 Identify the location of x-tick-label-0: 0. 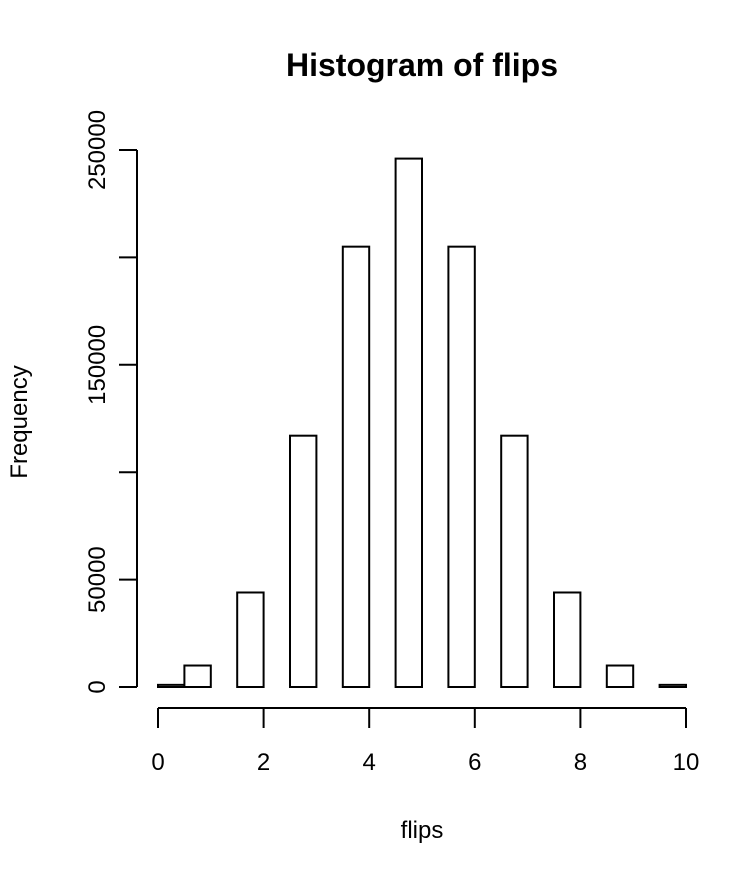
(157, 762).